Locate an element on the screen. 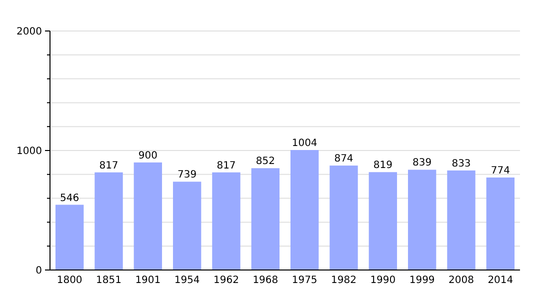  x-tick-label: 1968 is located at coordinates (265, 280).